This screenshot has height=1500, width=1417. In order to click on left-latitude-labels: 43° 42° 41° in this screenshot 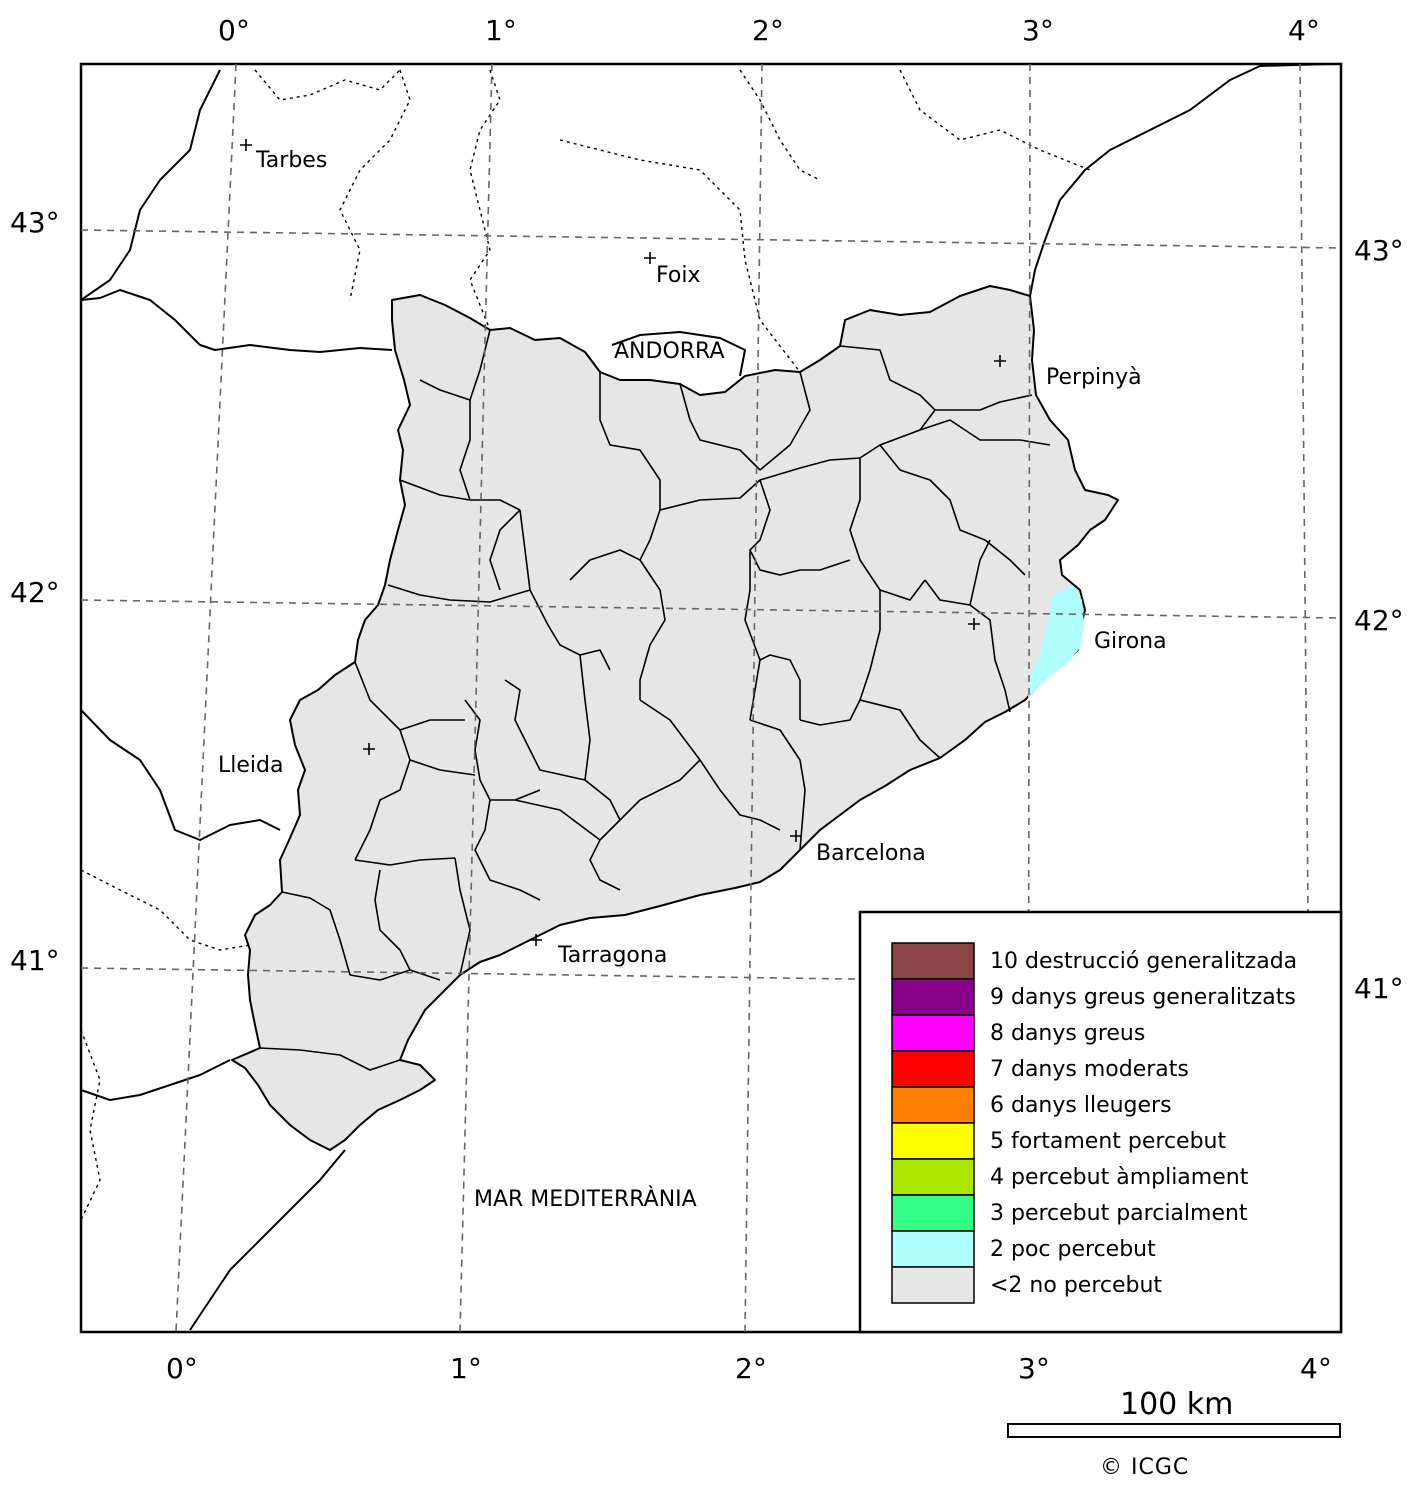, I will do `click(35, 591)`.